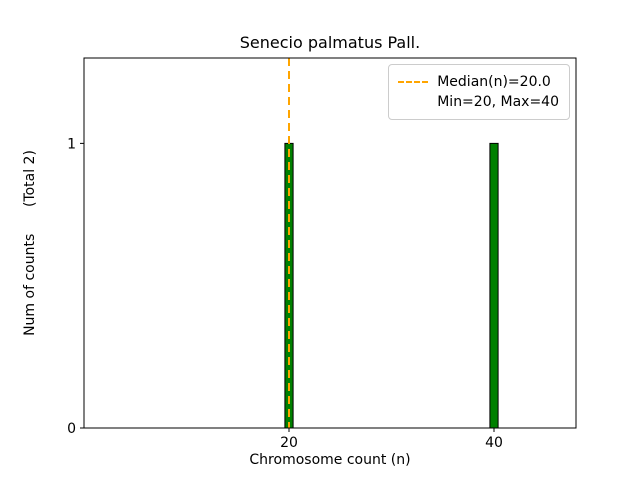  Describe the element at coordinates (494, 443) in the screenshot. I see `x-tick-label: 40` at that location.